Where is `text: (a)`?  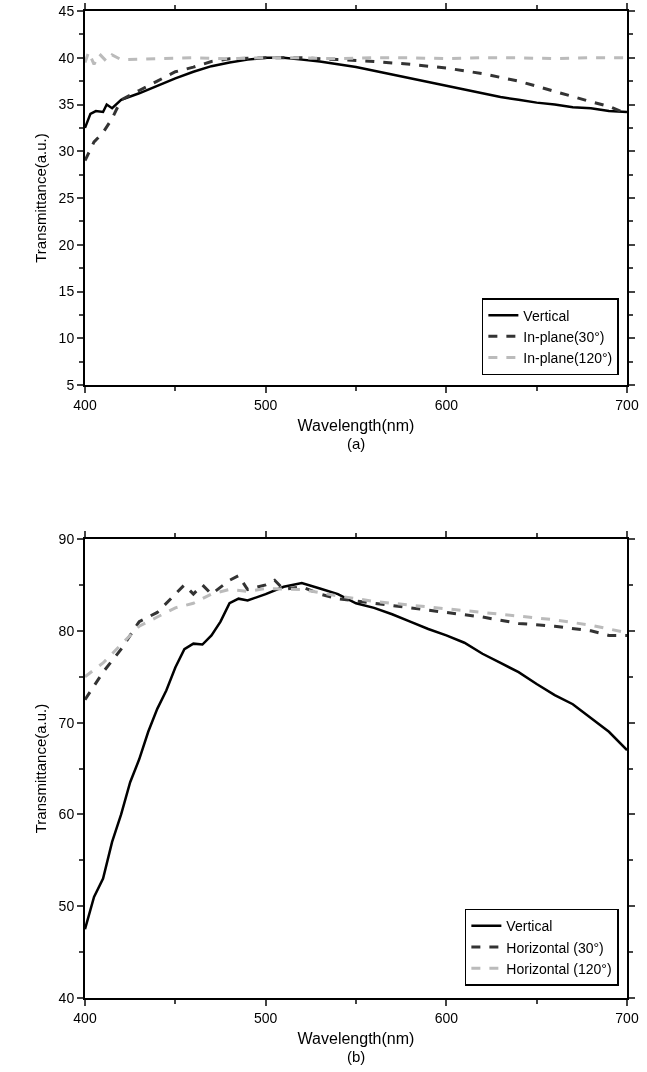 text: (a) is located at coordinates (356, 443).